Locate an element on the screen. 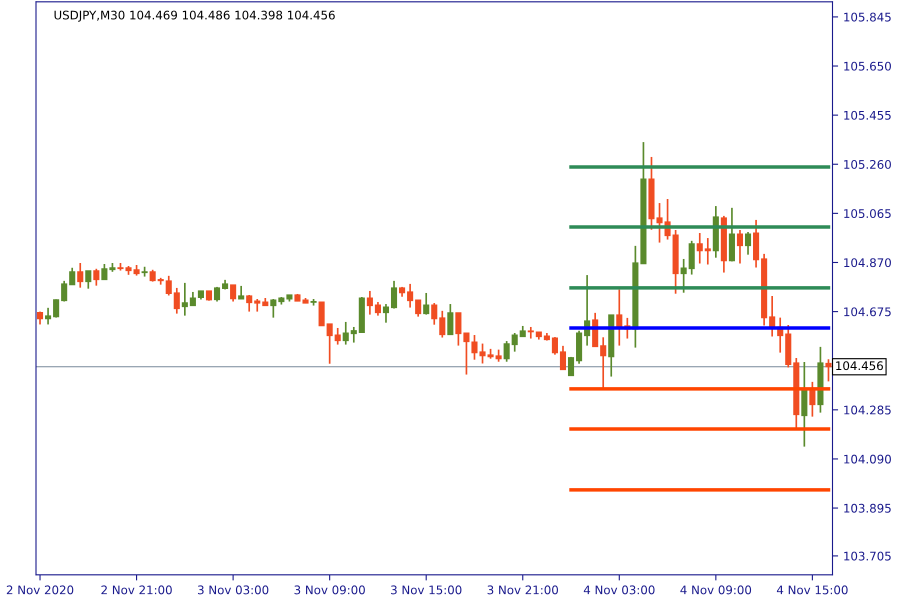 Image resolution: width=900 pixels, height=600 pixels. y-tick-label: 105.845 is located at coordinates (867, 17).